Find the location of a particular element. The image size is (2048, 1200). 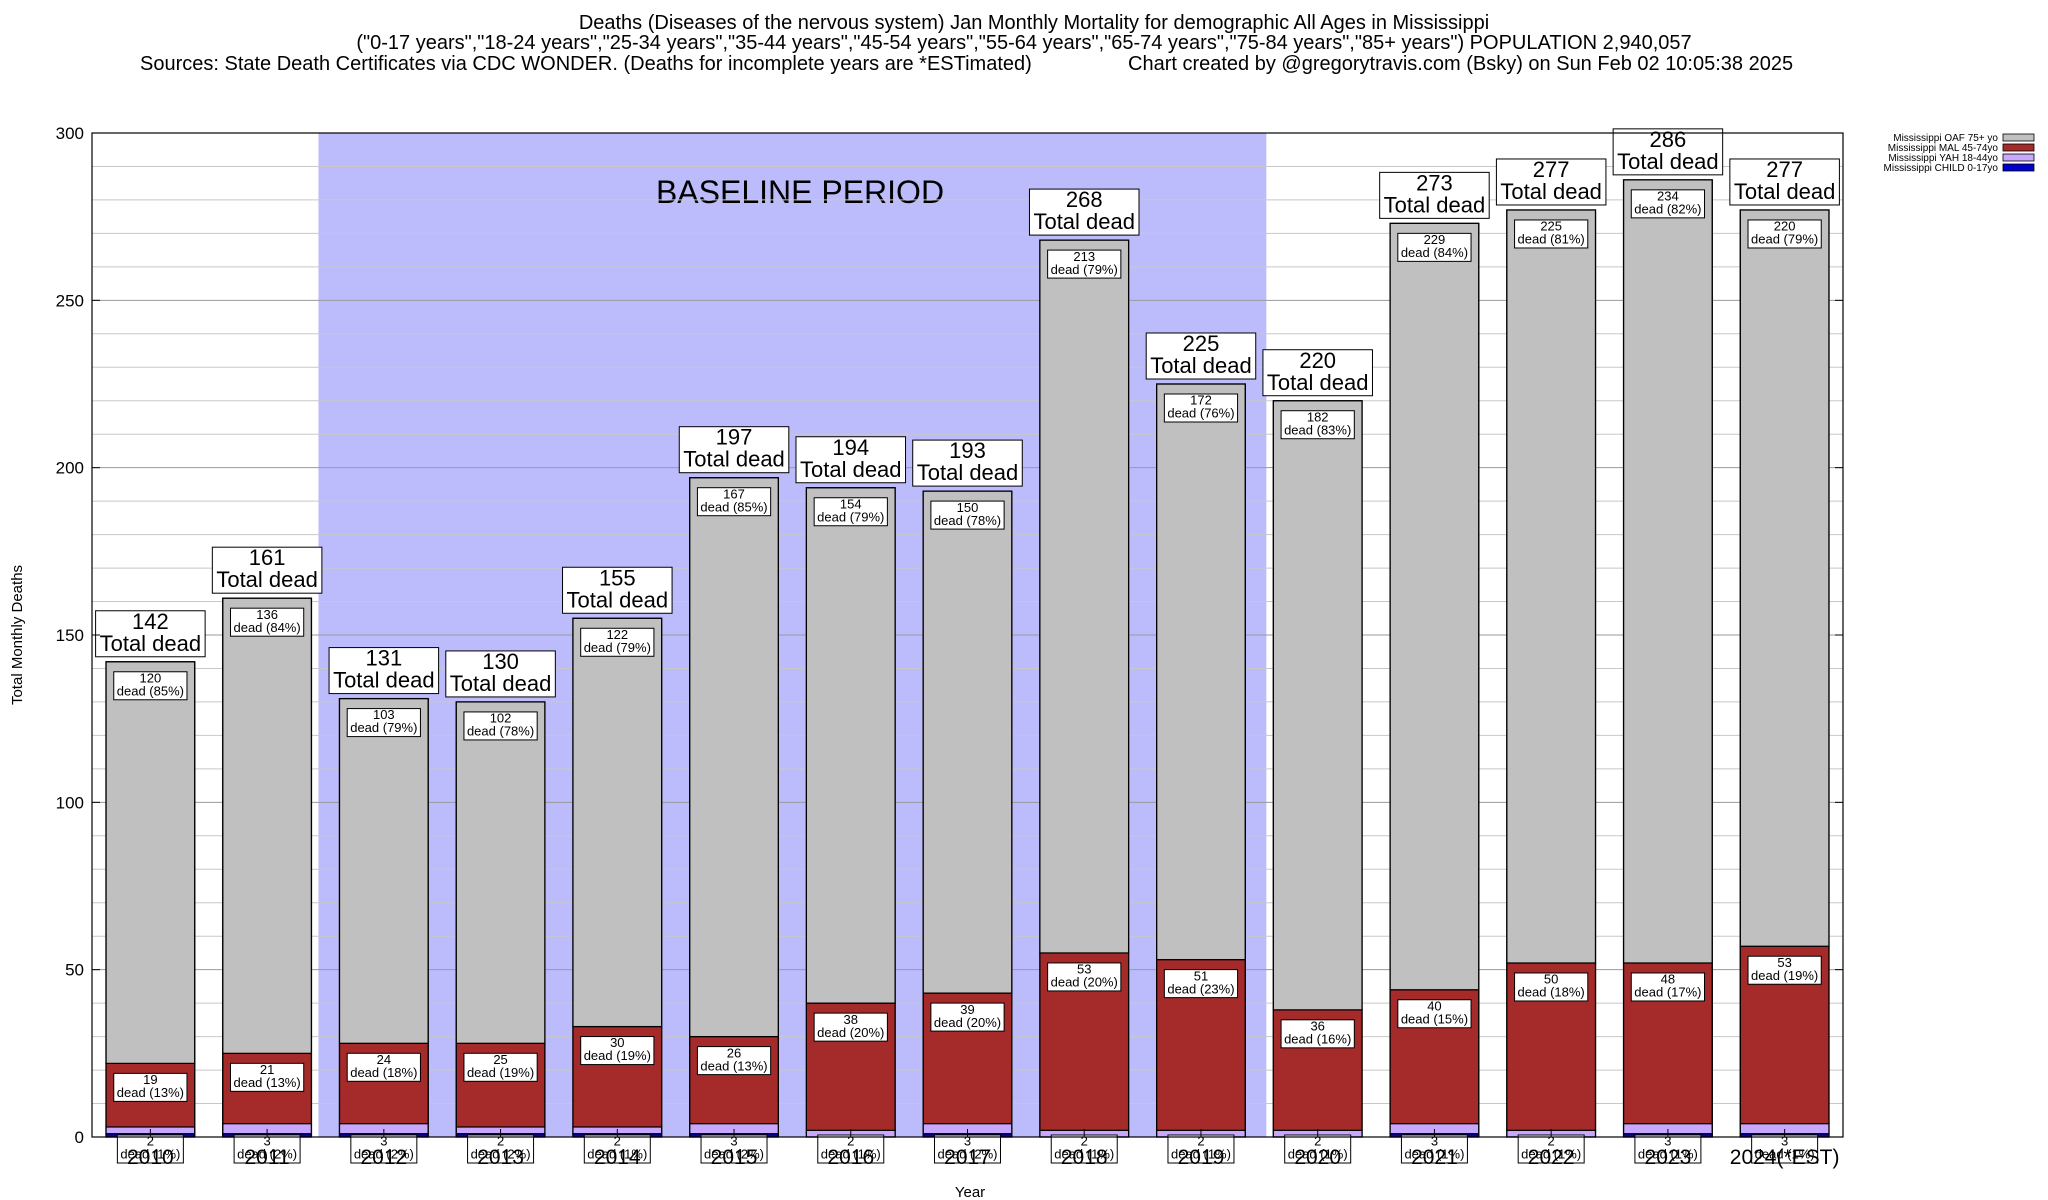

total-label-line: 131 is located at coordinates (383, 658).